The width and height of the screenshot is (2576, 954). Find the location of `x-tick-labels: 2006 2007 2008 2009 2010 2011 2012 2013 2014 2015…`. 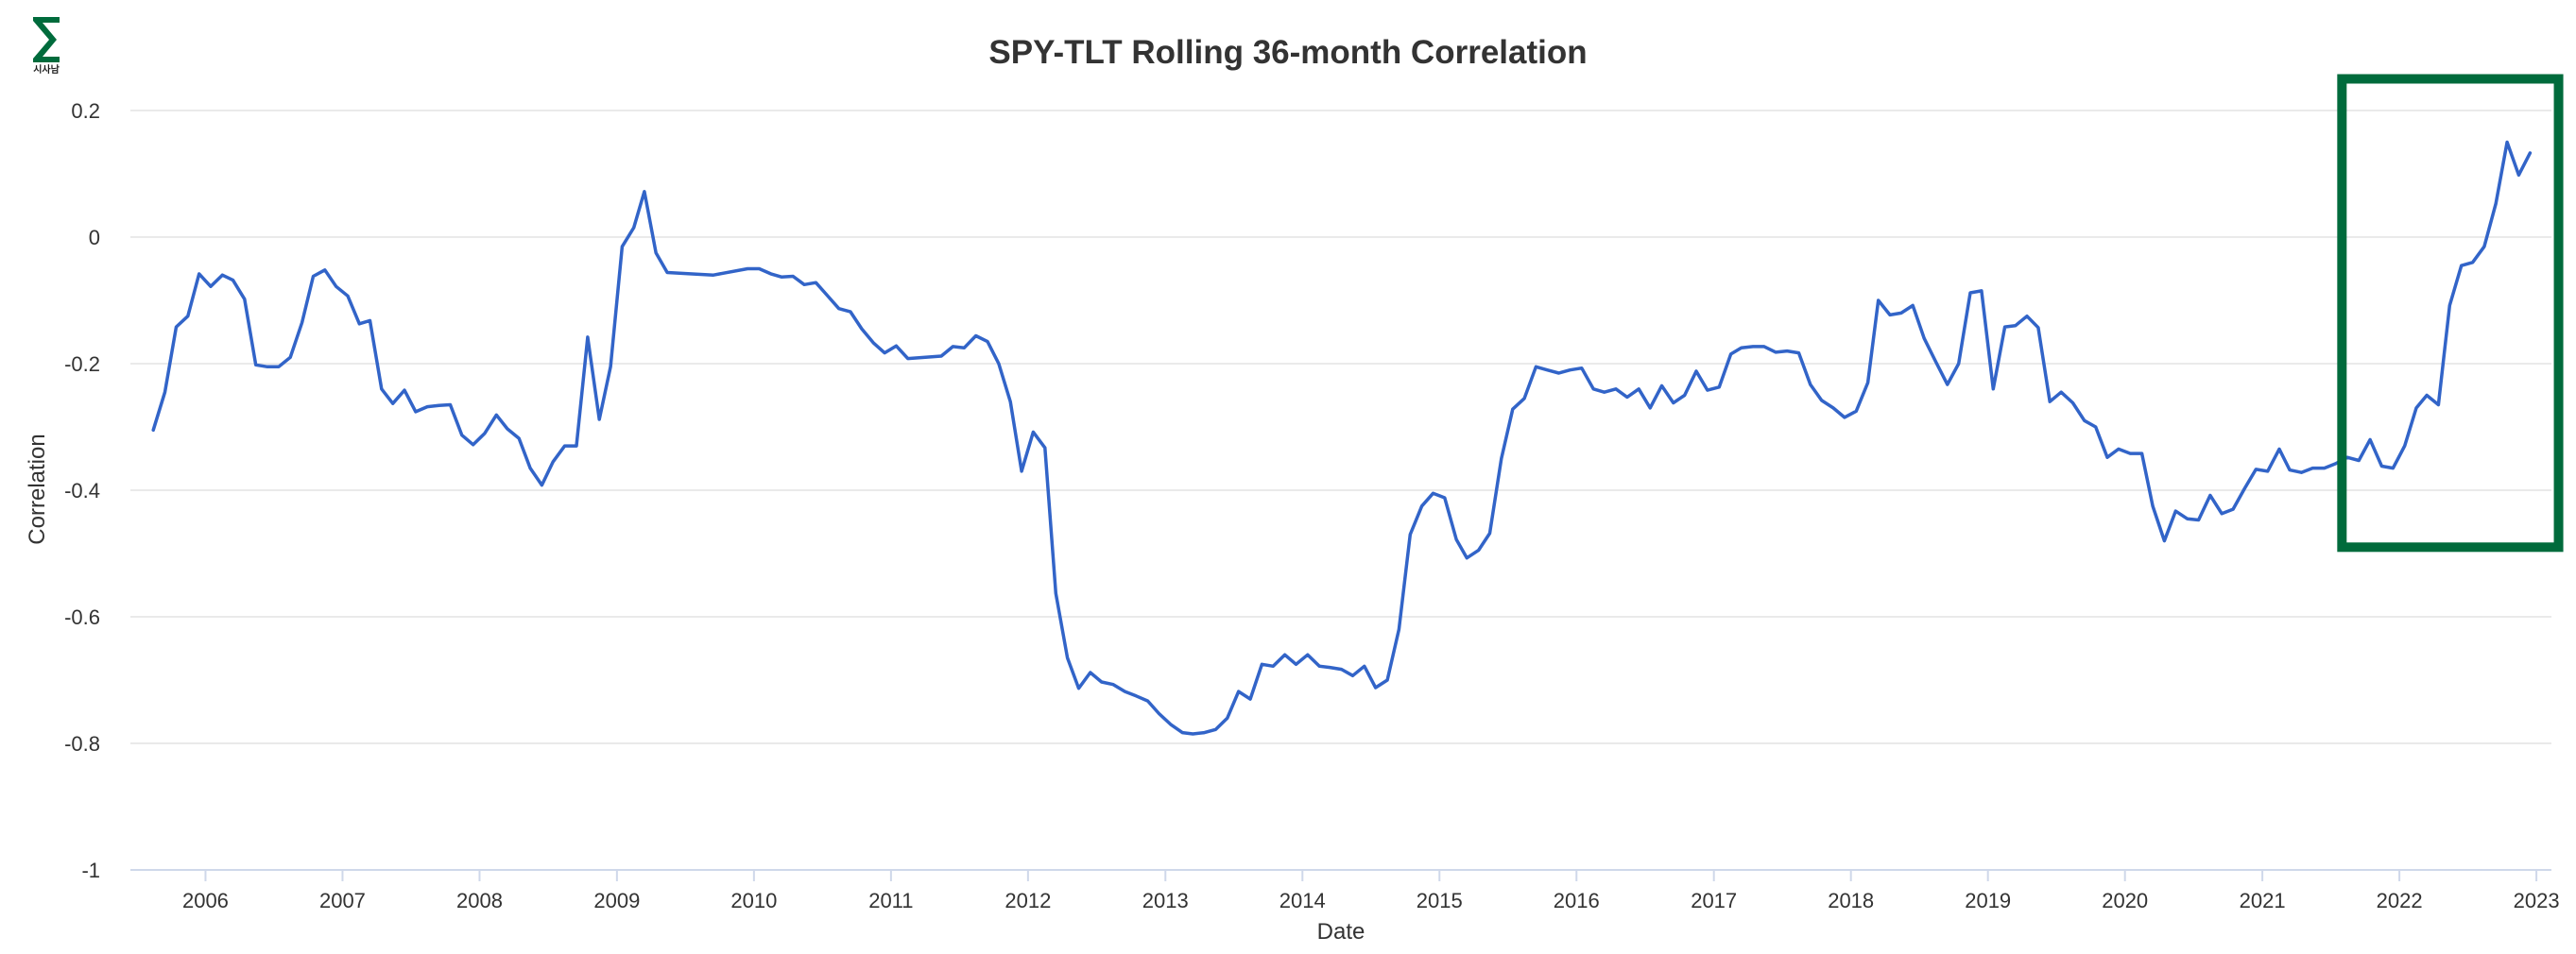

x-tick-labels: 2006 2007 2008 2009 2010 2011 2012 2013 2014 2015… is located at coordinates (1371, 900).